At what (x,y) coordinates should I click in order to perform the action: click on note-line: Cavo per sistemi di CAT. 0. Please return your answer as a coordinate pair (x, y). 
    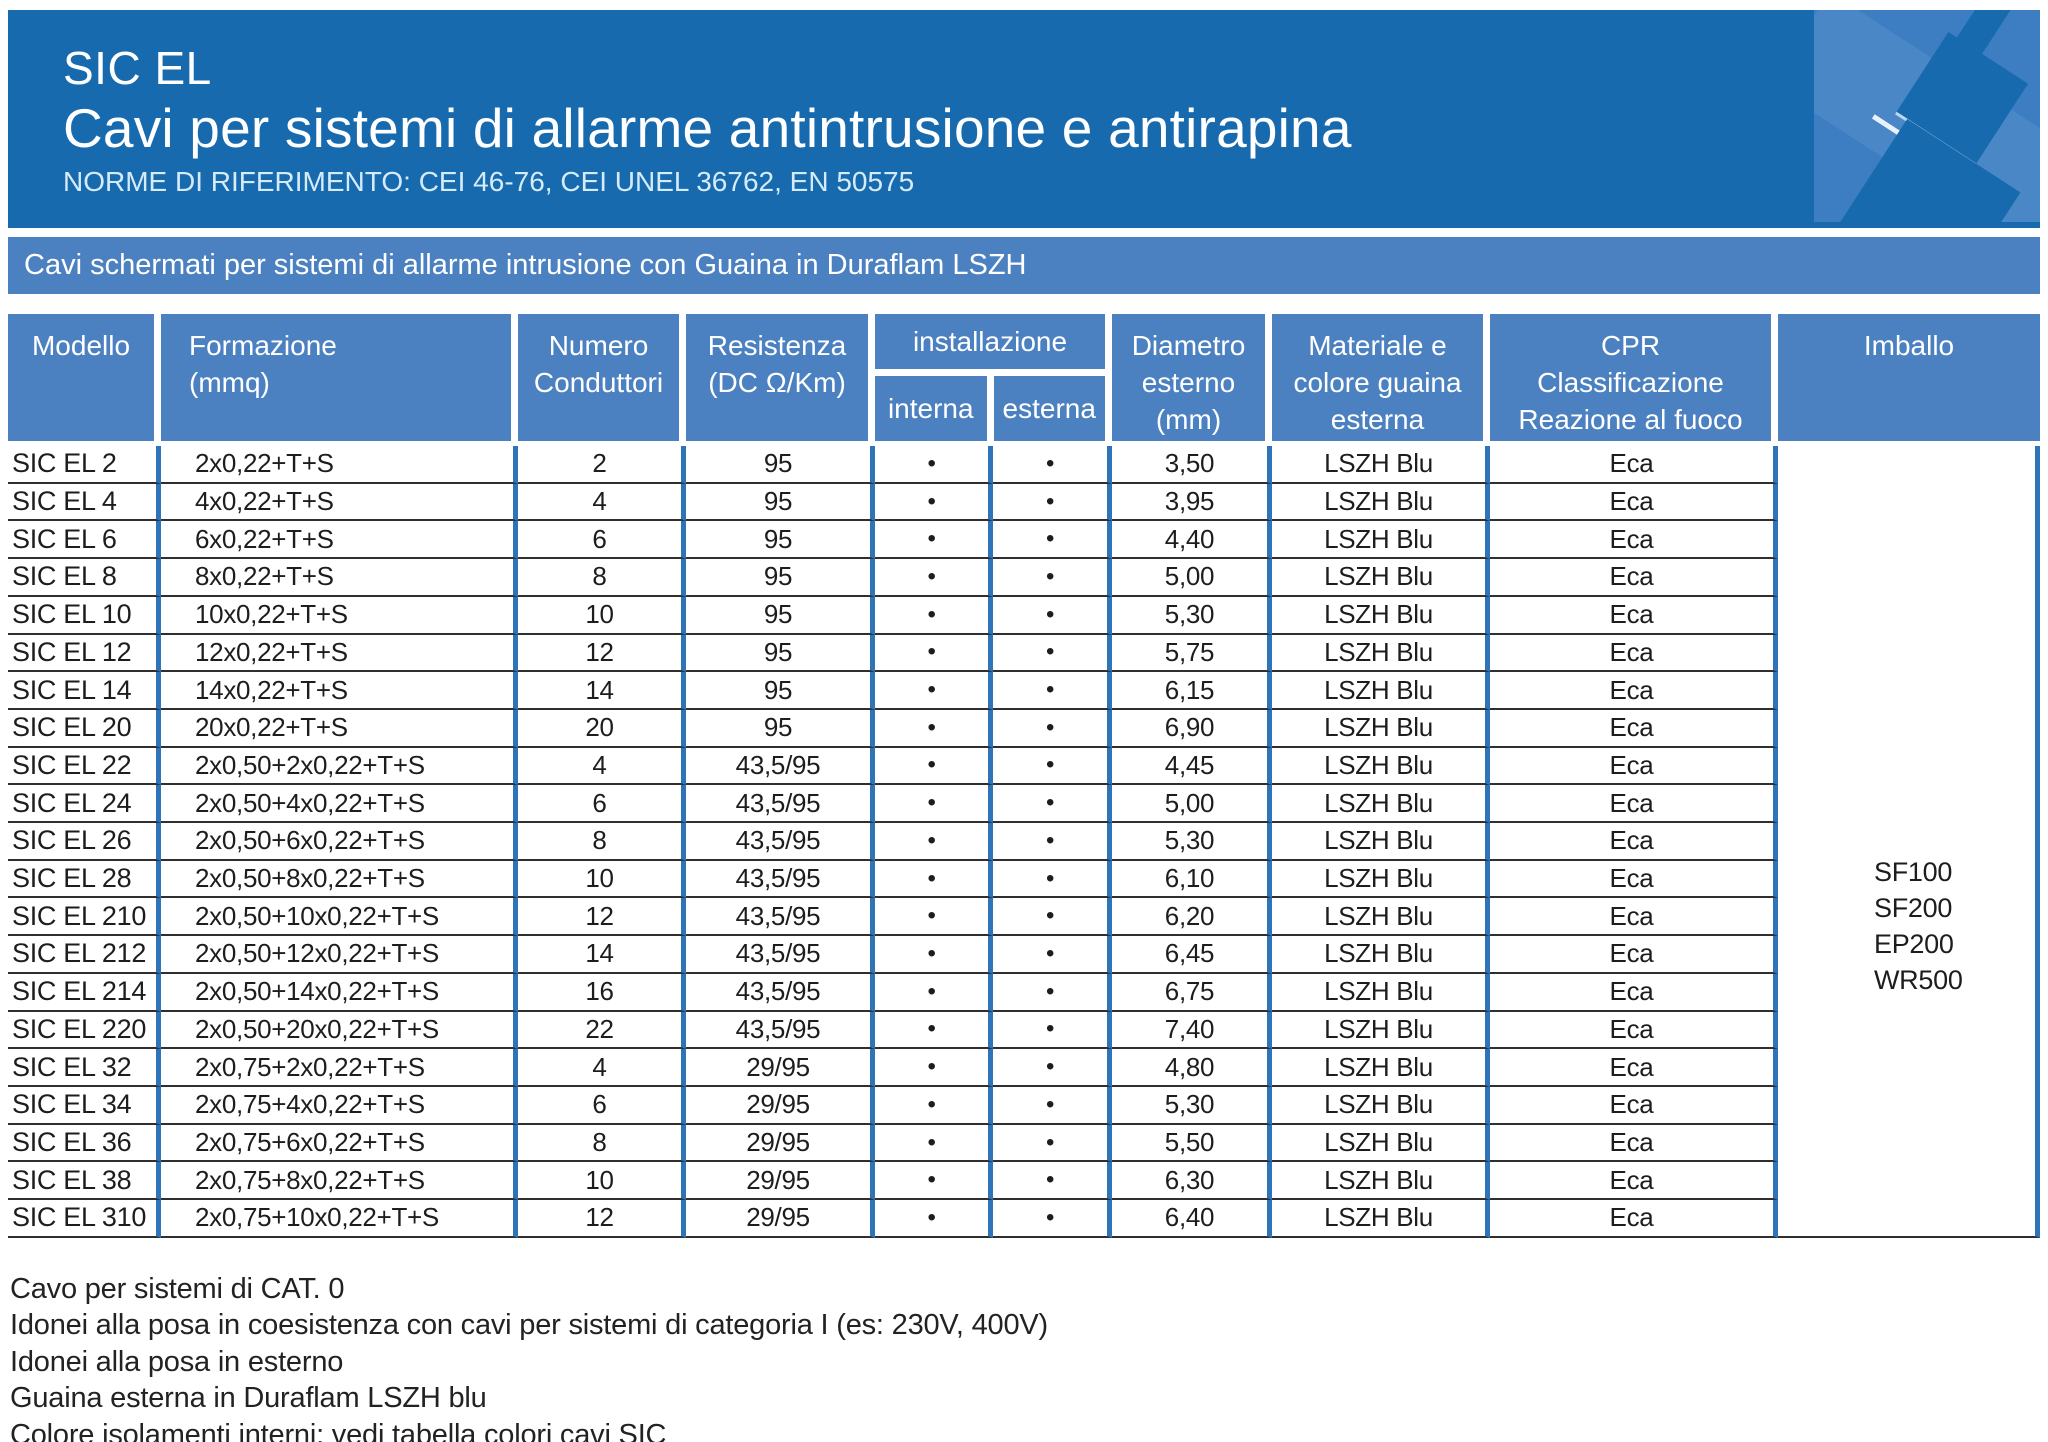
    Looking at the image, I should click on (177, 1288).